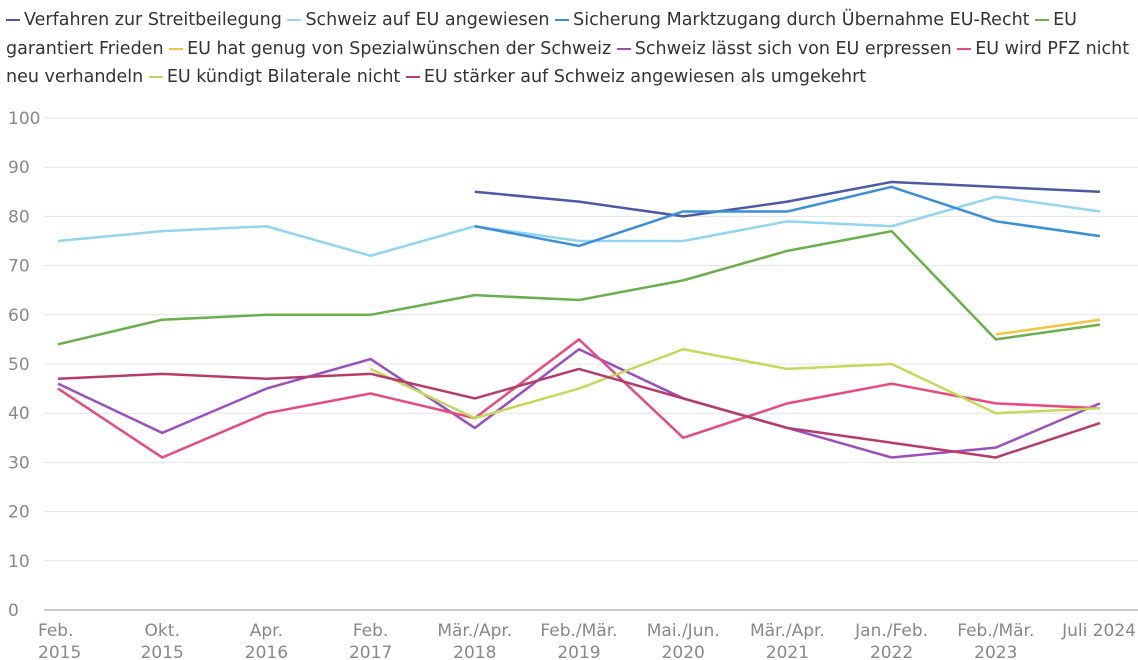  Describe the element at coordinates (19, 562) in the screenshot. I see `y-tick-label: 10` at that location.